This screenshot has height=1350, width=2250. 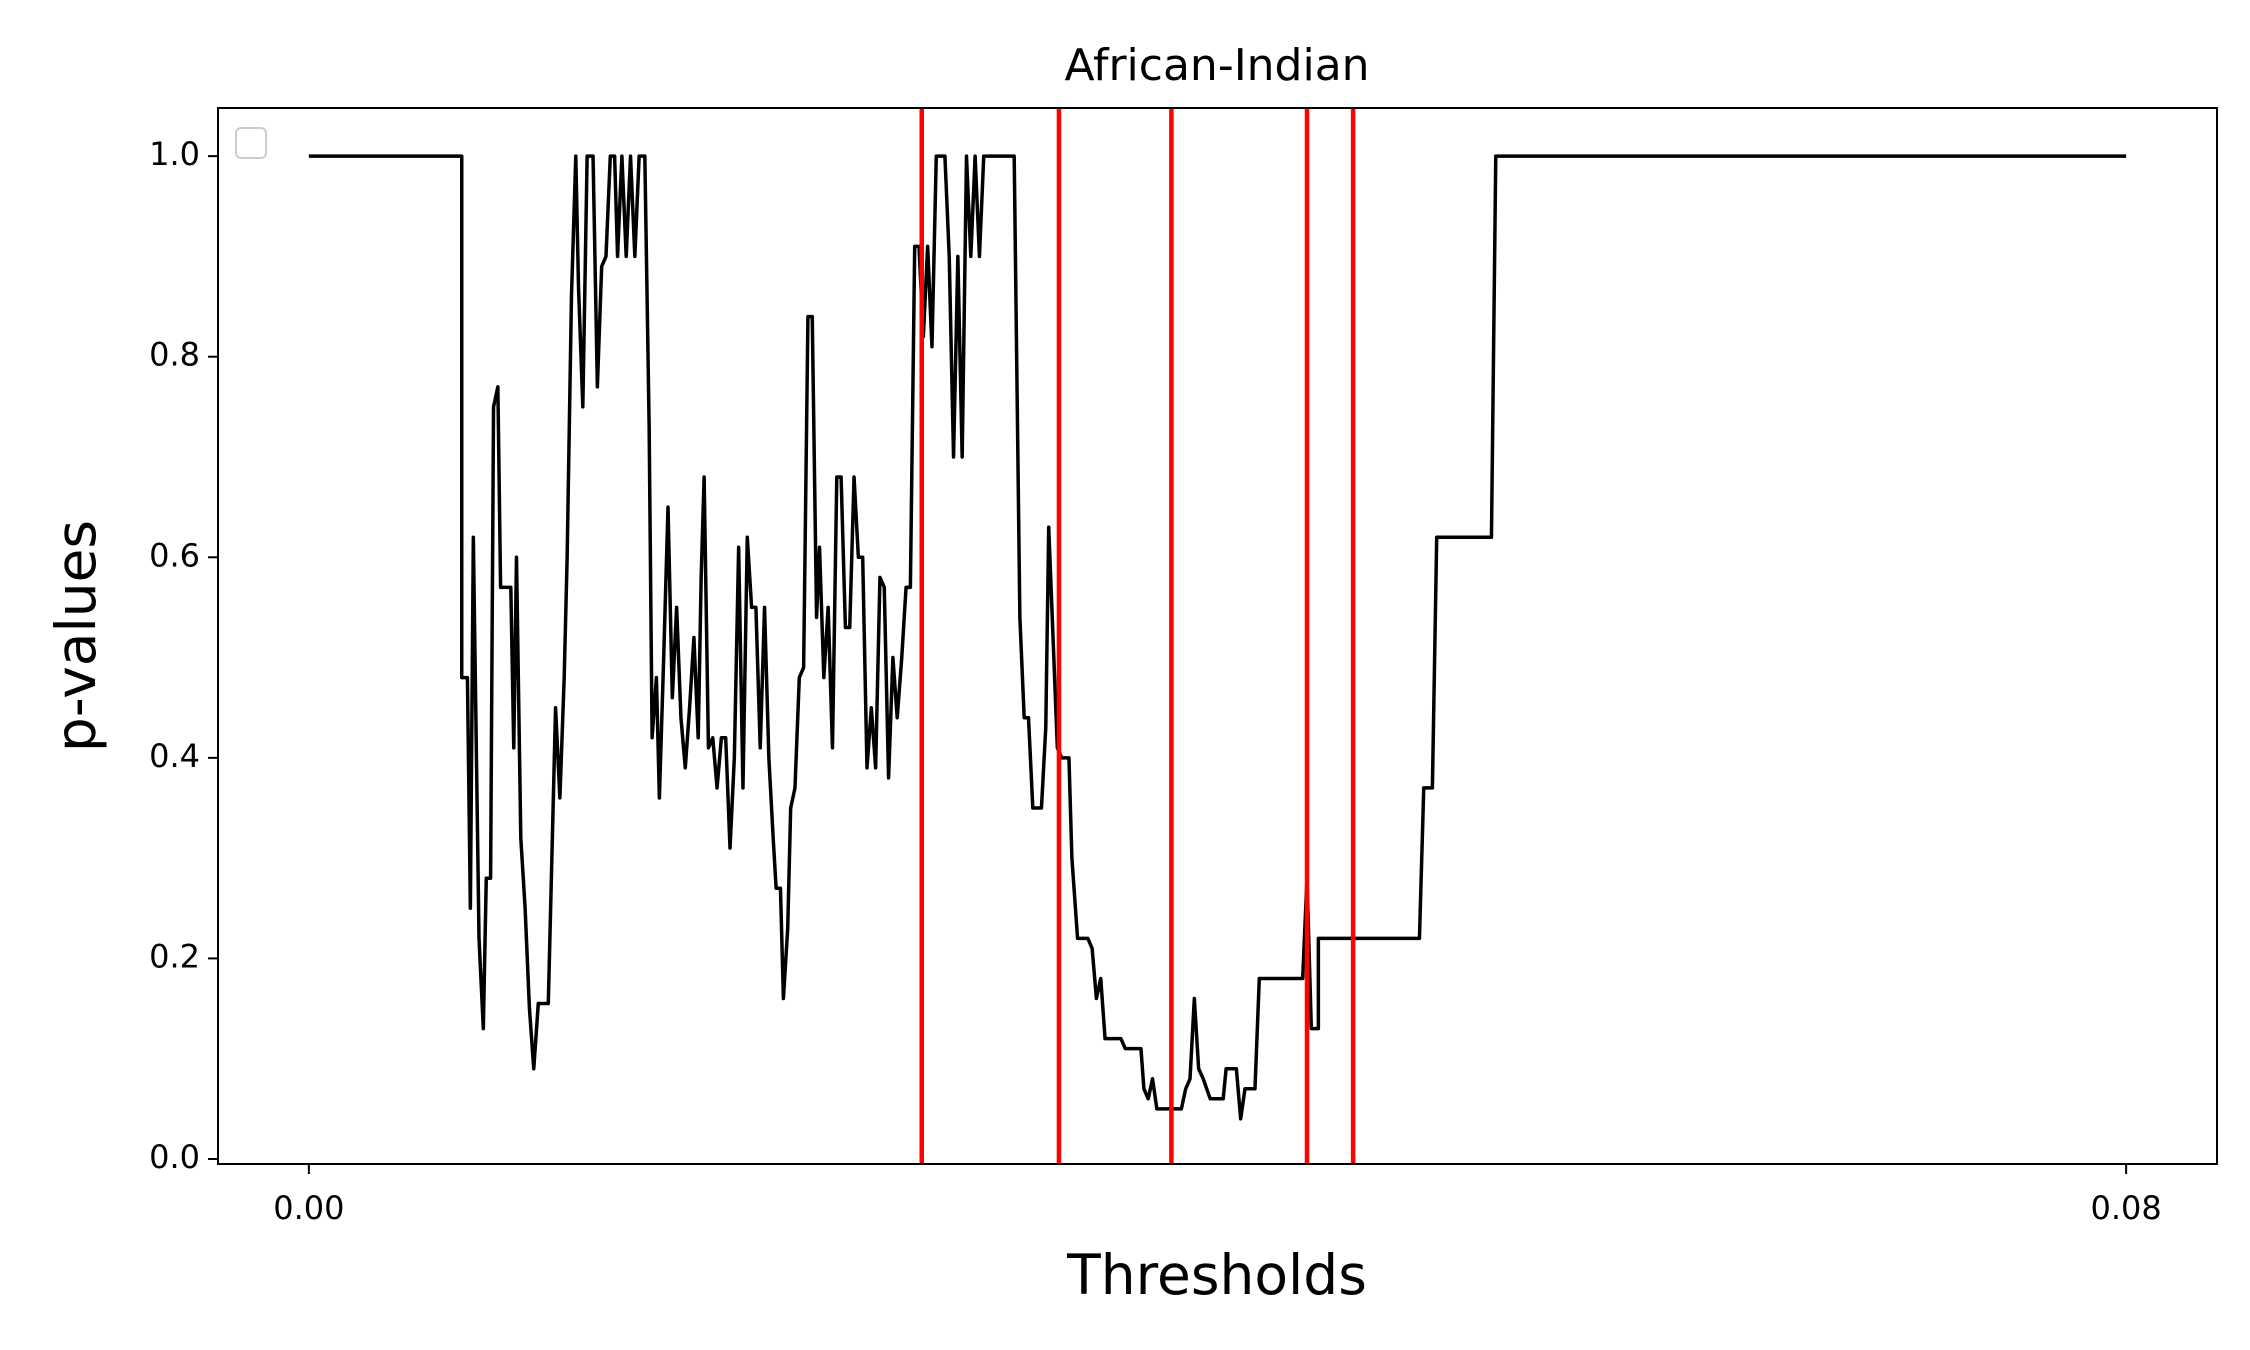 I want to click on y-tick-label: 0.2, so click(x=174, y=956).